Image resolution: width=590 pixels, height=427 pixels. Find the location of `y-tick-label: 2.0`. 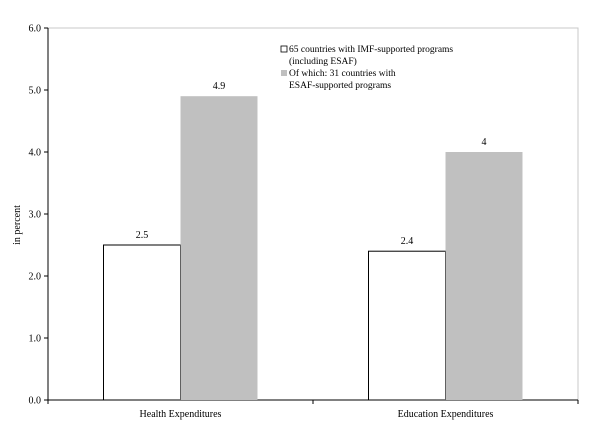

y-tick-label: 2.0 is located at coordinates (35, 277).